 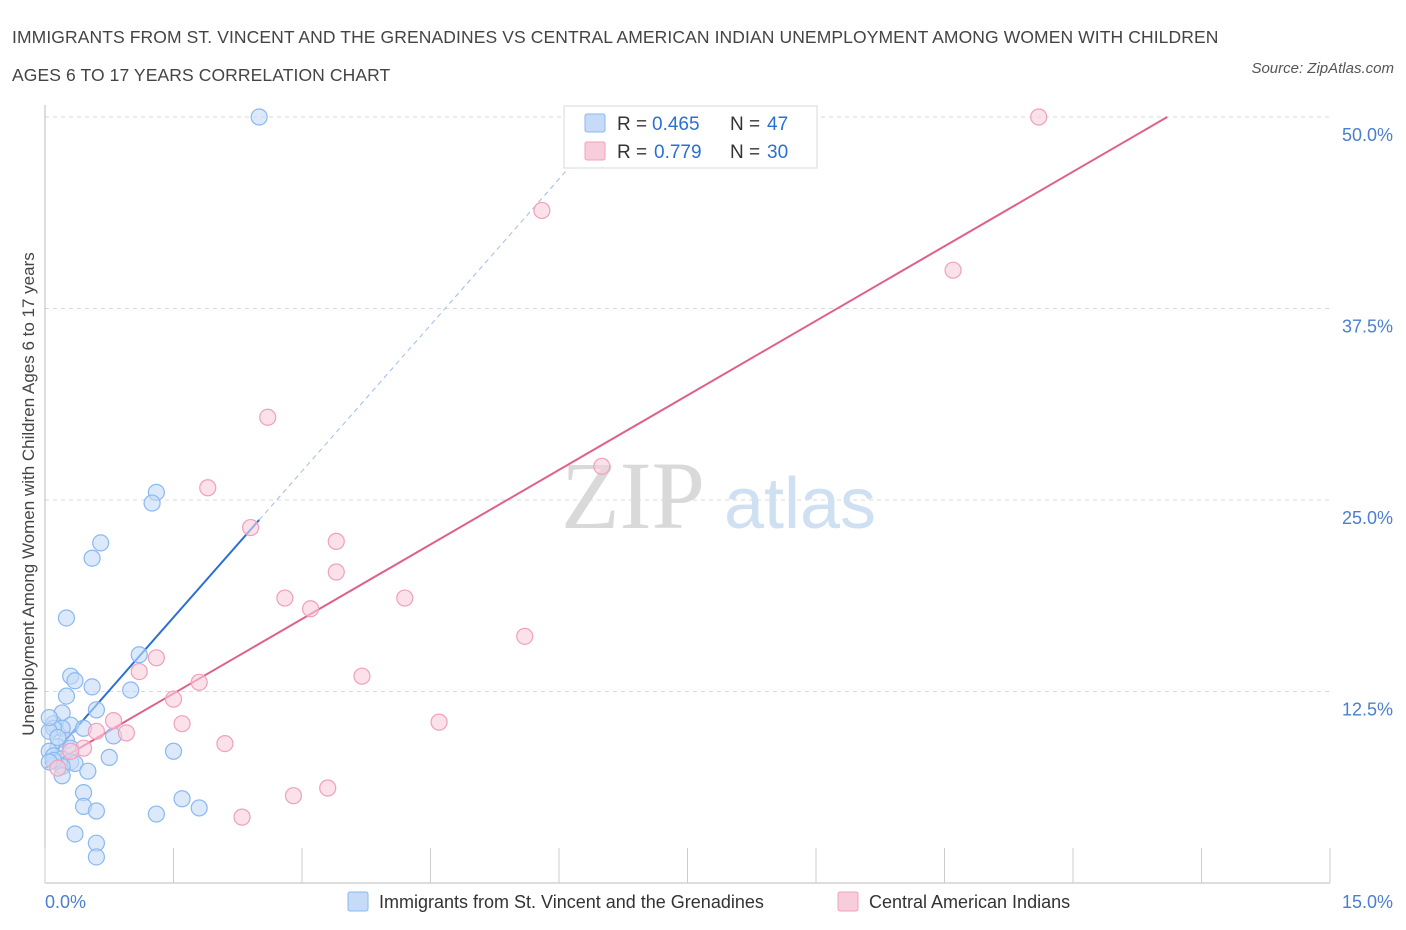 I want to click on watermark-atlas: atlas, so click(x=800, y=504).